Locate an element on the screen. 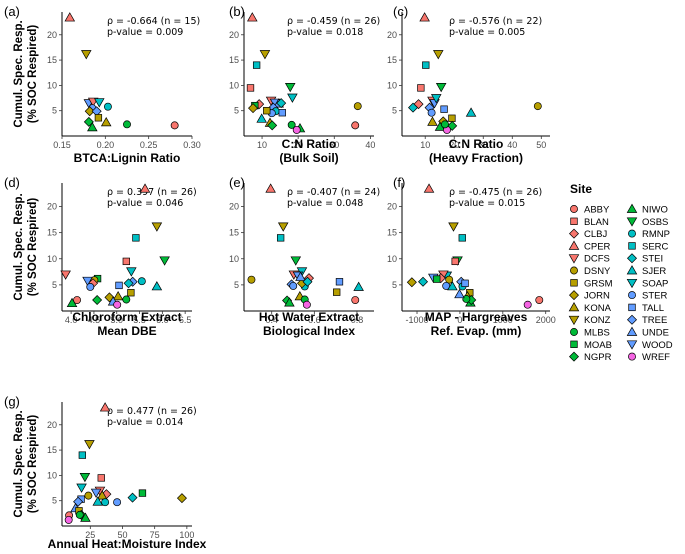 Image resolution: width=685 pixels, height=554 pixels. legend-label: UNDE is located at coordinates (655, 333).